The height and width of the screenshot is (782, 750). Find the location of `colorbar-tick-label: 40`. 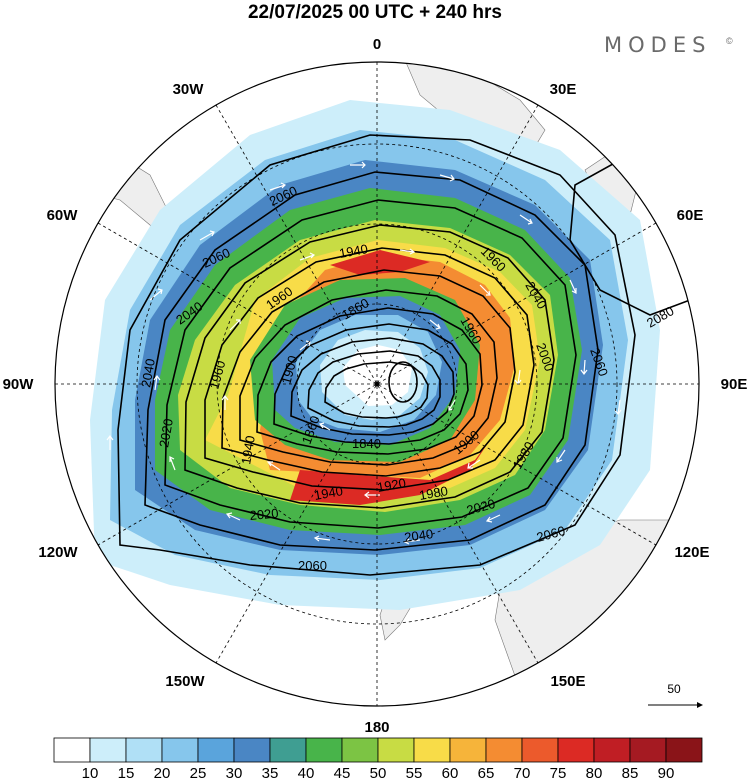

colorbar-tick-label: 40 is located at coordinates (306, 773).